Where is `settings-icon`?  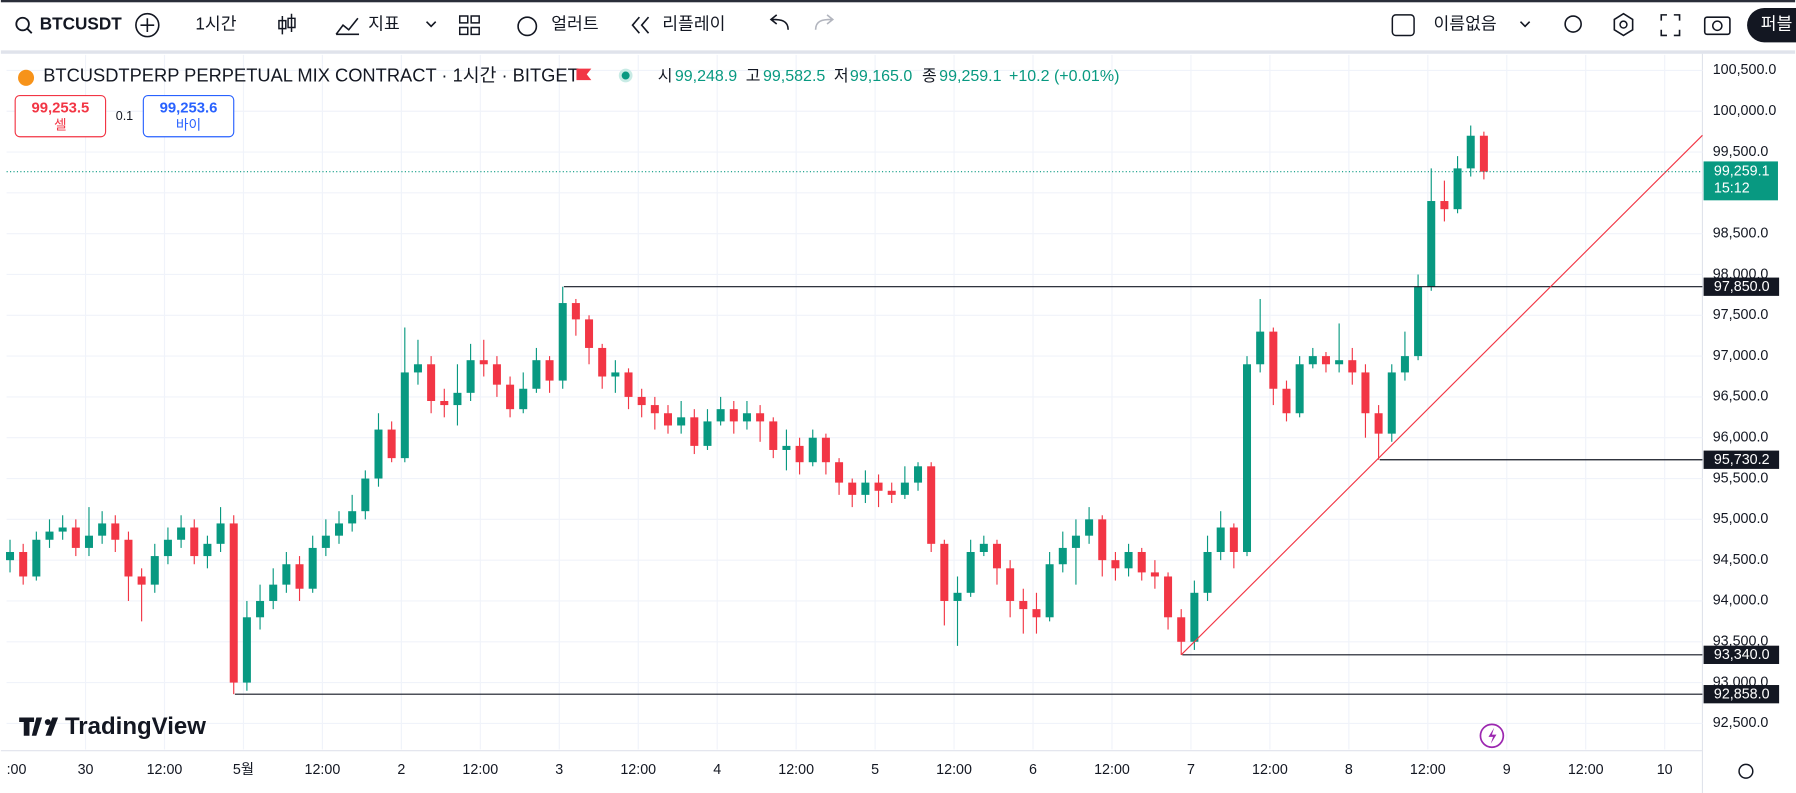 settings-icon is located at coordinates (1623, 24).